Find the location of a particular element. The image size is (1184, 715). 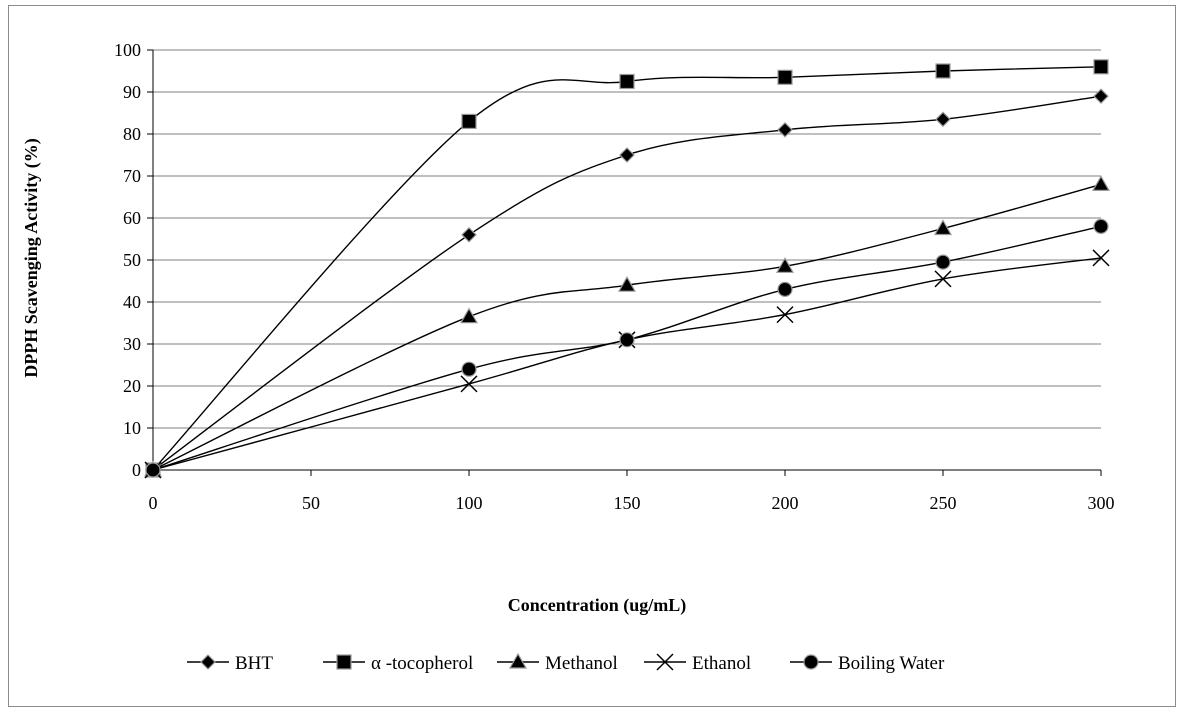

legend-diamond-marker is located at coordinates (208, 662).